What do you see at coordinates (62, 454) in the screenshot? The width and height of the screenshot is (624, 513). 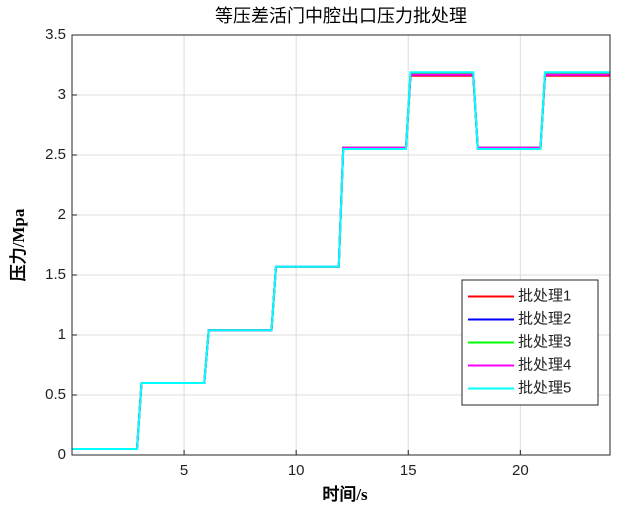 I see `y-tick-label: 0` at bounding box center [62, 454].